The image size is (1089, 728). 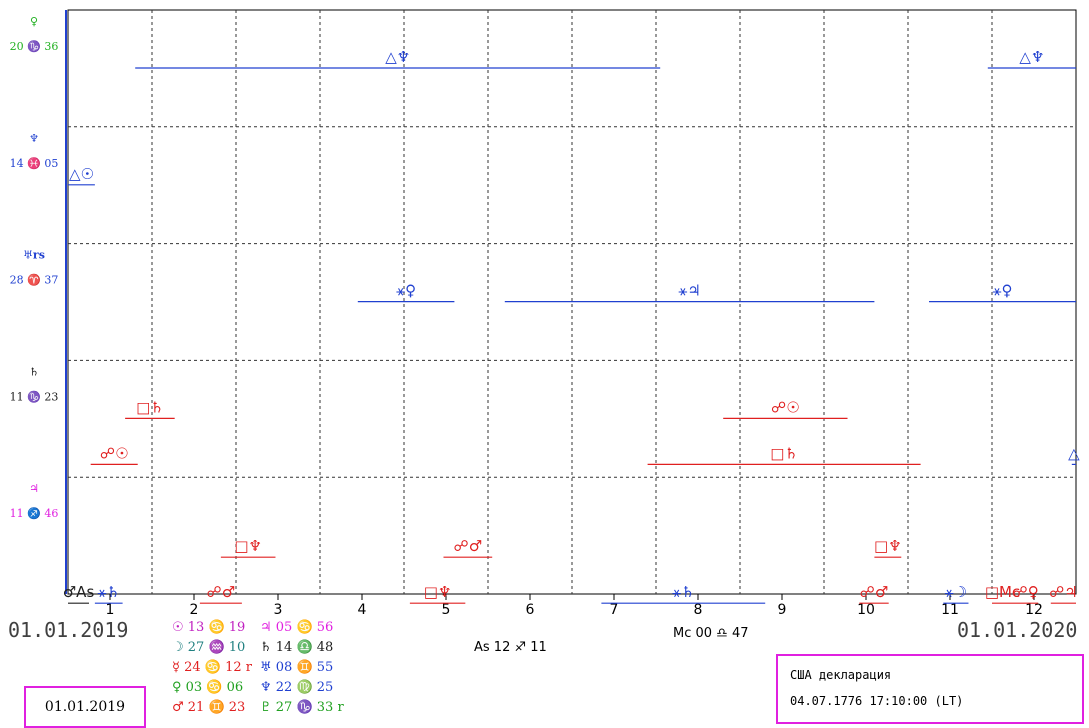 I want to click on row-planet-position: 28 ♈ 37, so click(x=34, y=280).